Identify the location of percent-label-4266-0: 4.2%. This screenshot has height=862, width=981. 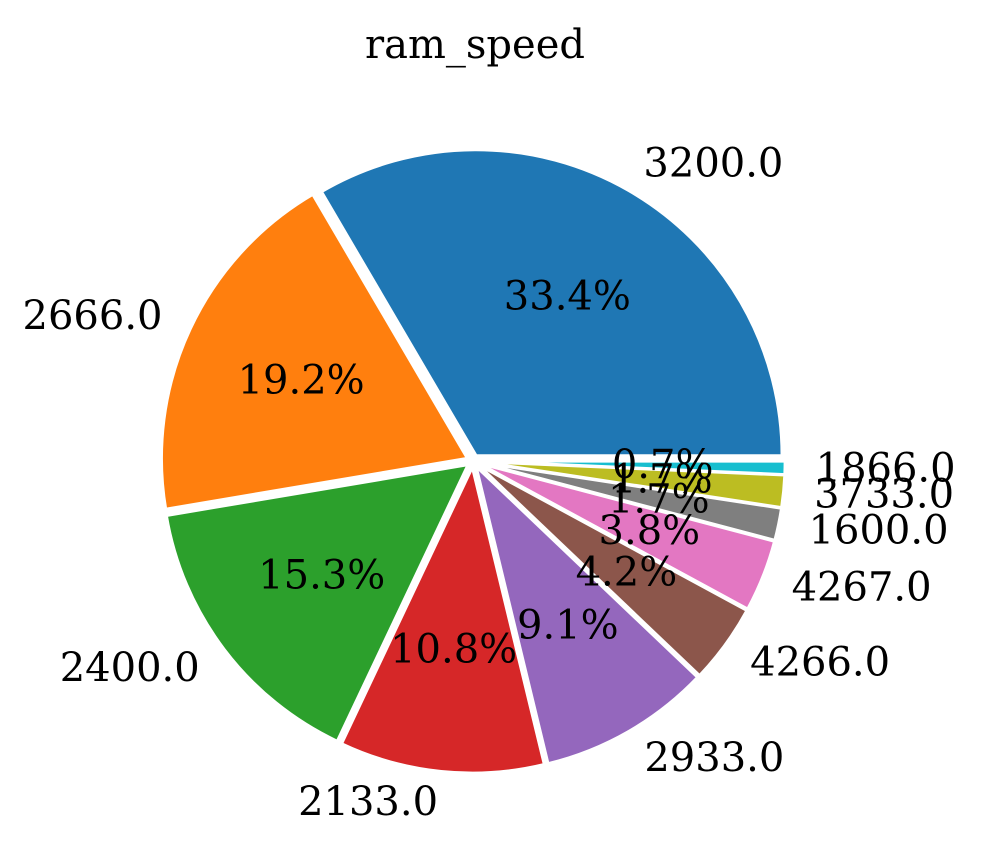
(627, 573).